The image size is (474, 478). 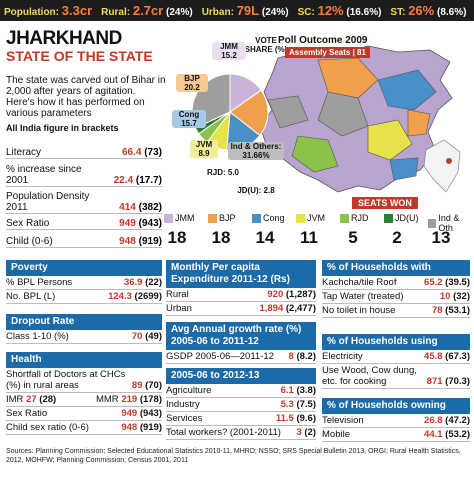 I want to click on party-name: JD(U), so click(x=407, y=218).